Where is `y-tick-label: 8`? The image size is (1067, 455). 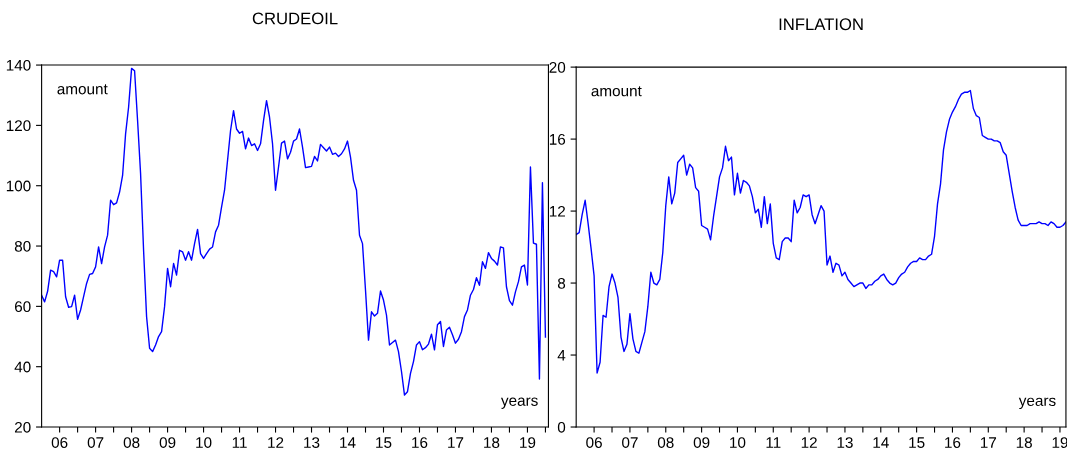 y-tick-label: 8 is located at coordinates (561, 283).